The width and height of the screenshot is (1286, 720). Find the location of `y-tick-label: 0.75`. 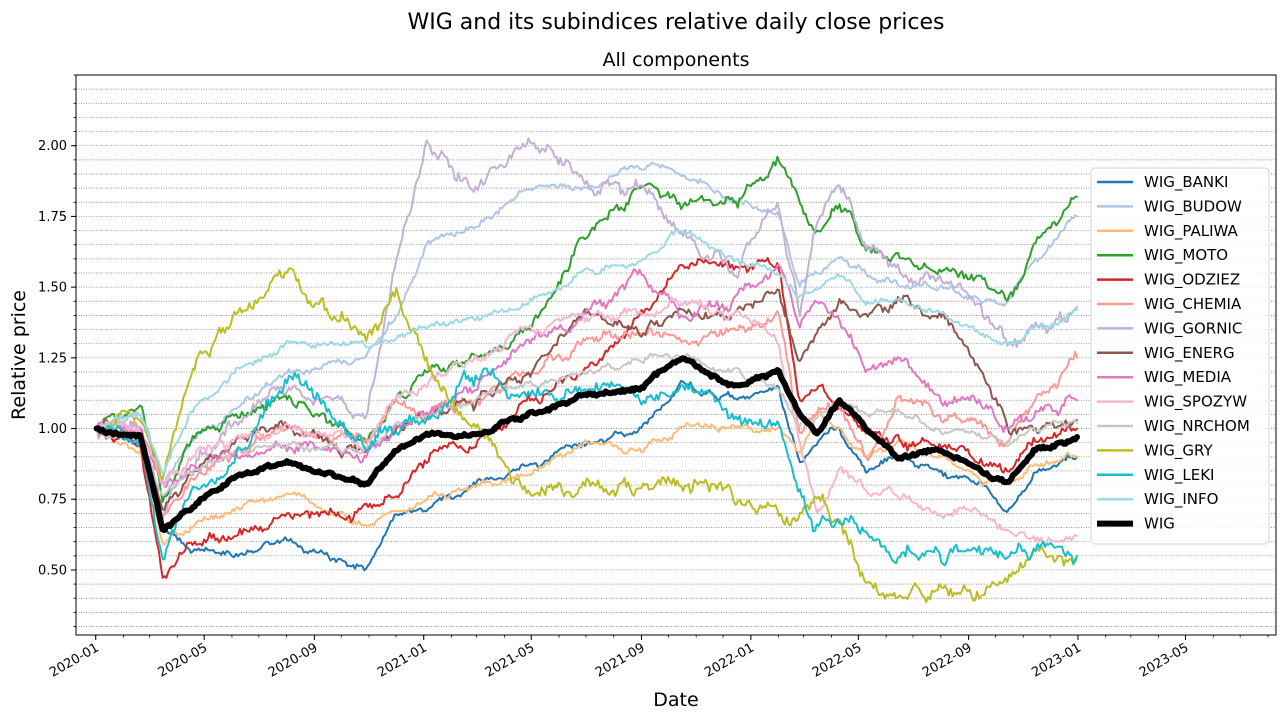

y-tick-label: 0.75 is located at coordinates (52, 500).